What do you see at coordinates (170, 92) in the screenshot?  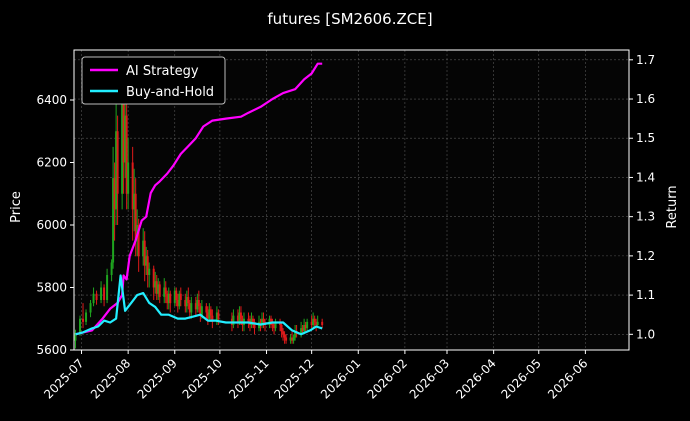 I see `legend-label-buy-and-hold: Buy-and-Hold` at bounding box center [170, 92].